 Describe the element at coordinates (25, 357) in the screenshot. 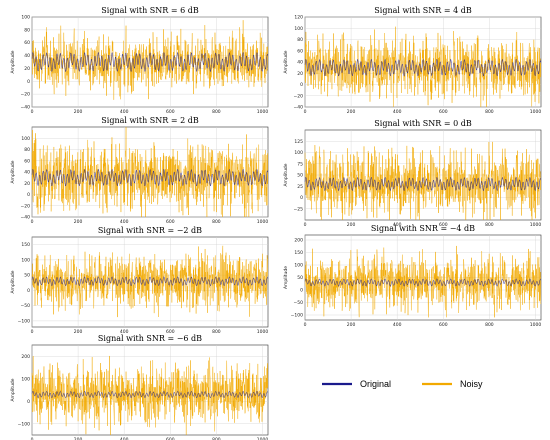

I see `y-tick-label: 200` at that location.